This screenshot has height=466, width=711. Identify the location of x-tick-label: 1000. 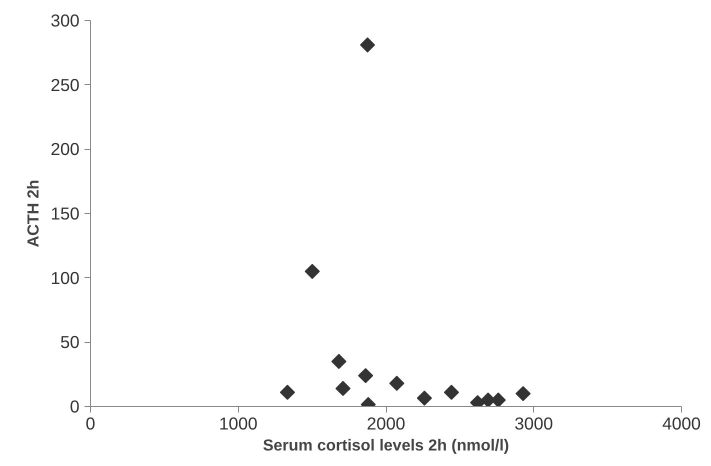
(238, 424).